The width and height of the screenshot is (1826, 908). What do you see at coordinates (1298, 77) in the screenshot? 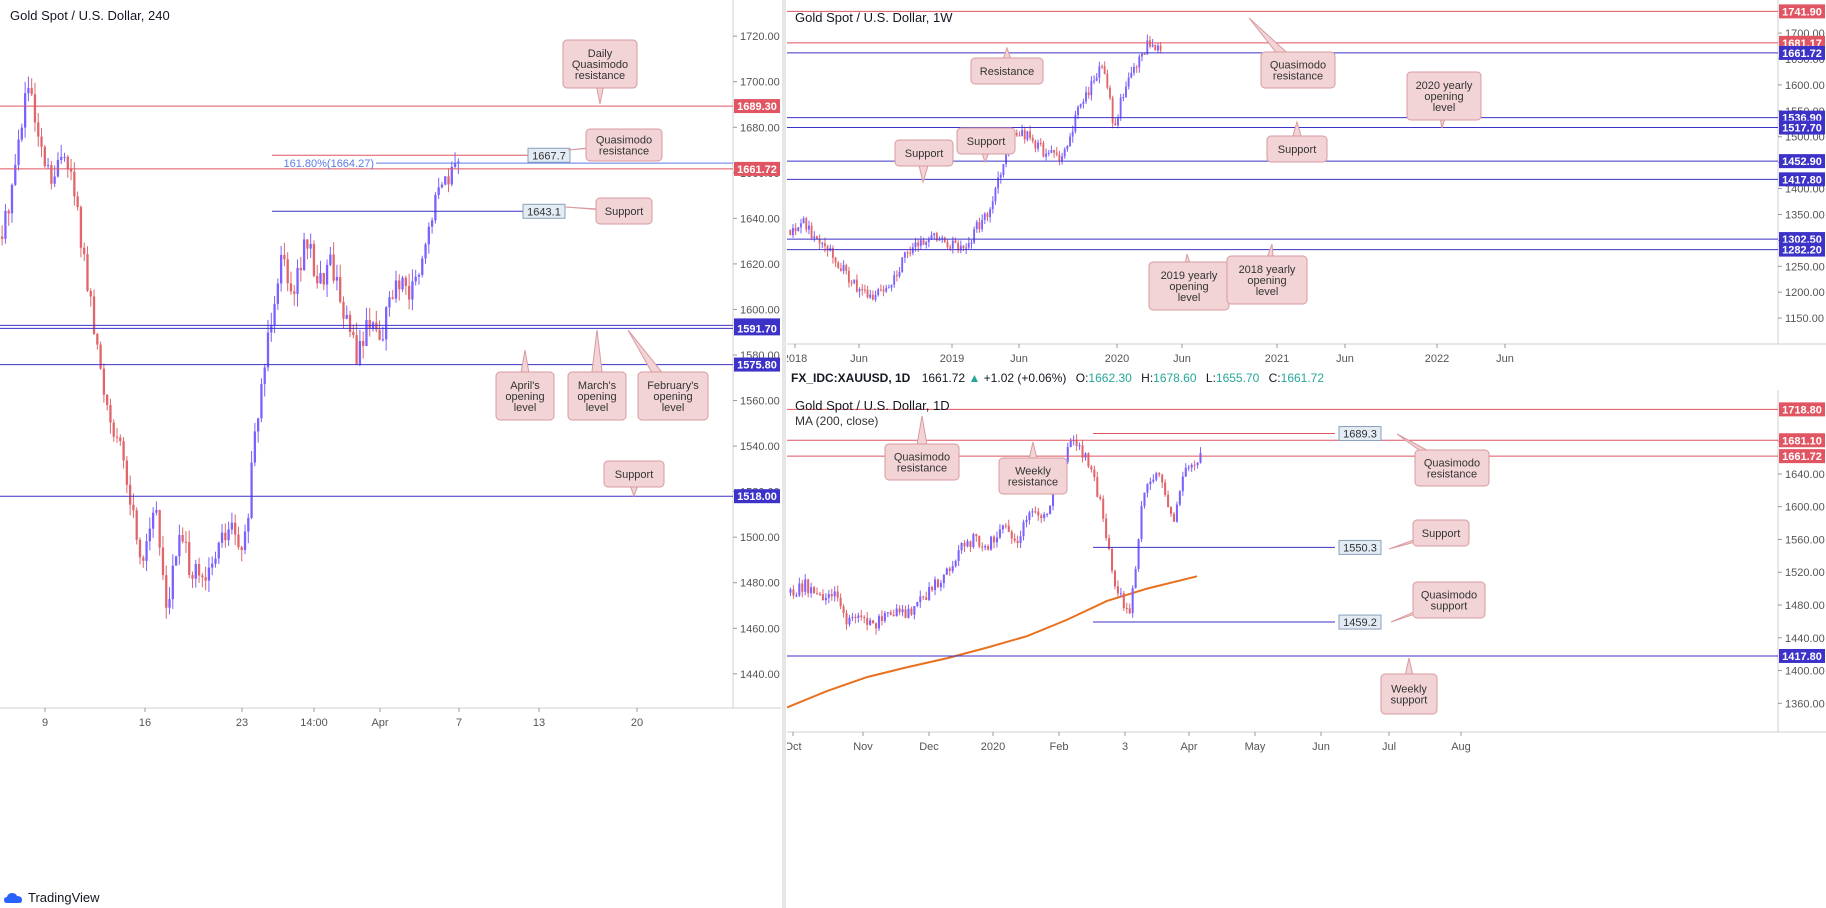
I see `p1w-callout-text: resistance` at bounding box center [1298, 77].